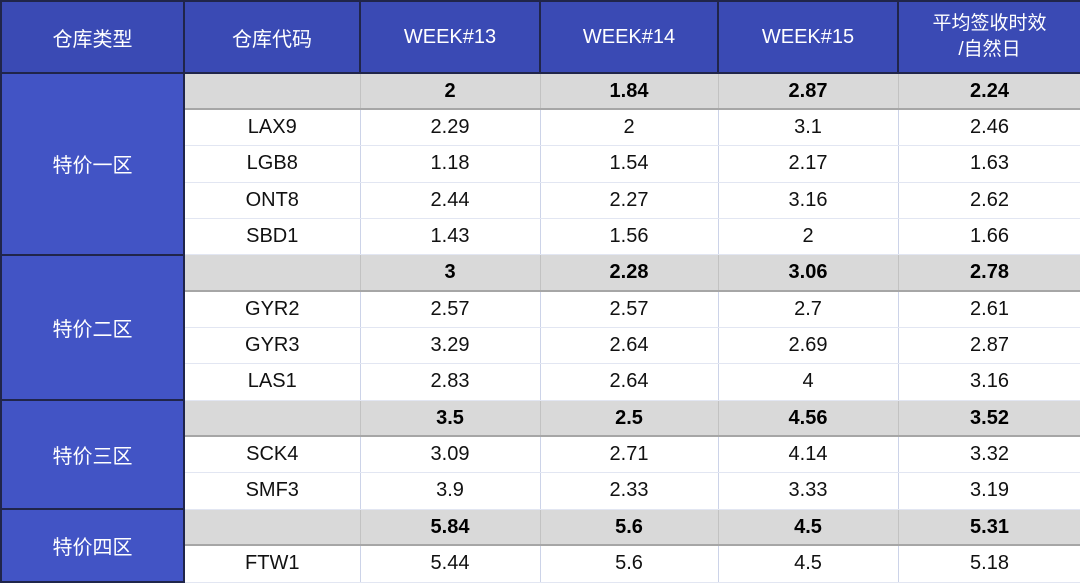  I want to click on summary-value-cell: 5.84, so click(450, 527).